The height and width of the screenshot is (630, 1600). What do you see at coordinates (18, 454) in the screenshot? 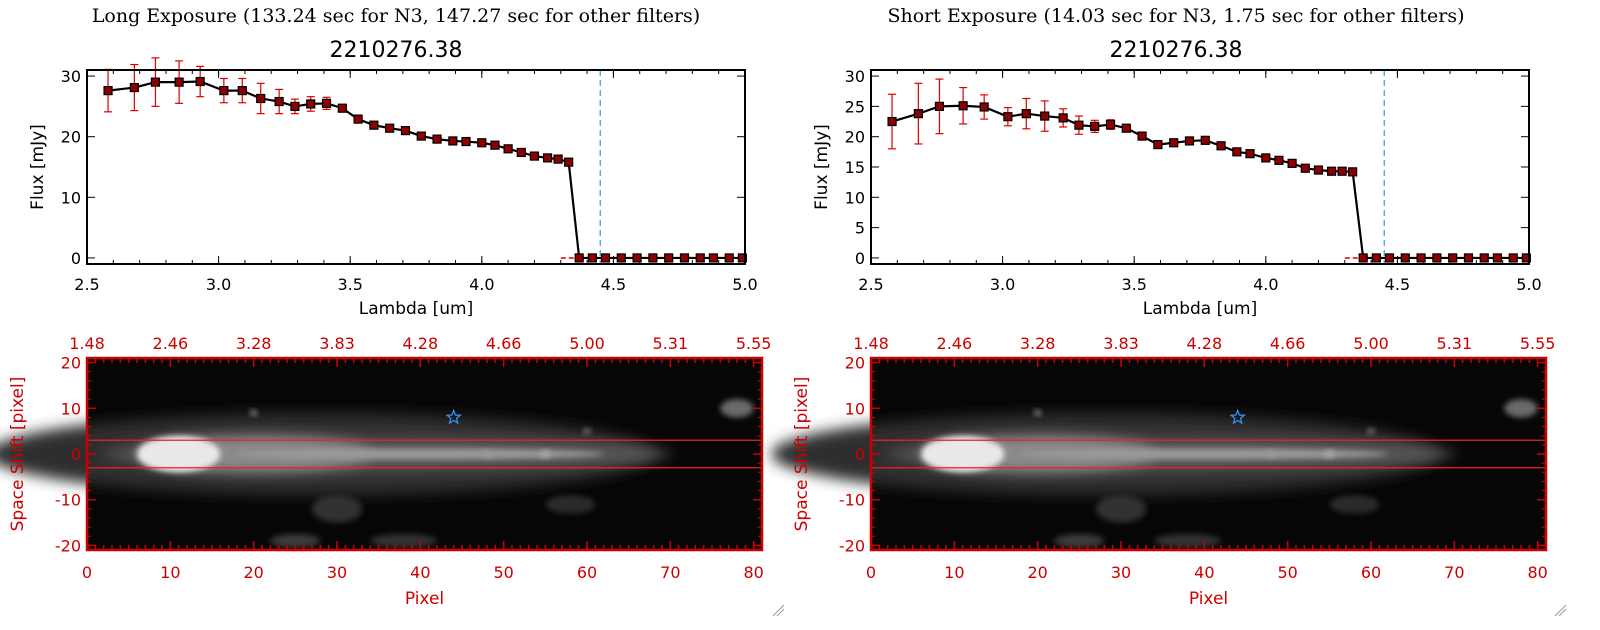
I see `y-axis-label: Space Shift [pixel]` at bounding box center [18, 454].